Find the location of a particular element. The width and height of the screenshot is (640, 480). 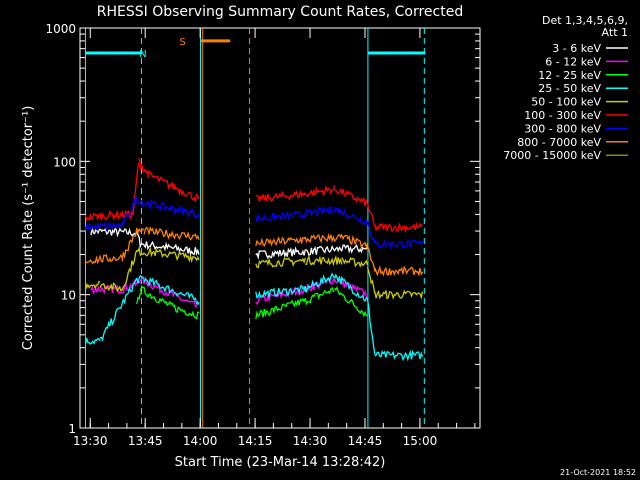

x-tick-label-2: 14:00 is located at coordinates (200, 441).